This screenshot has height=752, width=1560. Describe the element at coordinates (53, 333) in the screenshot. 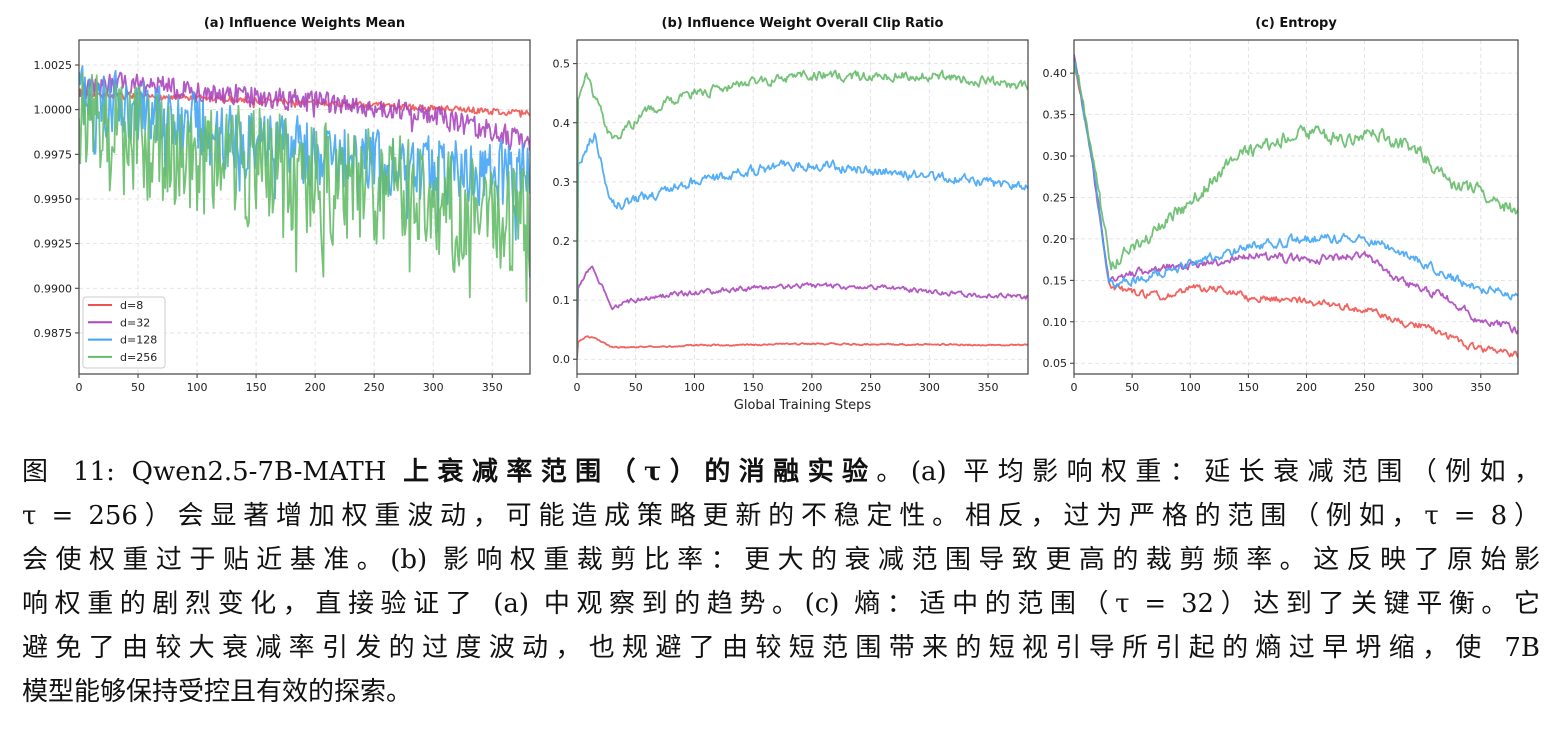

I see `y-tick-label: 0.9875` at that location.